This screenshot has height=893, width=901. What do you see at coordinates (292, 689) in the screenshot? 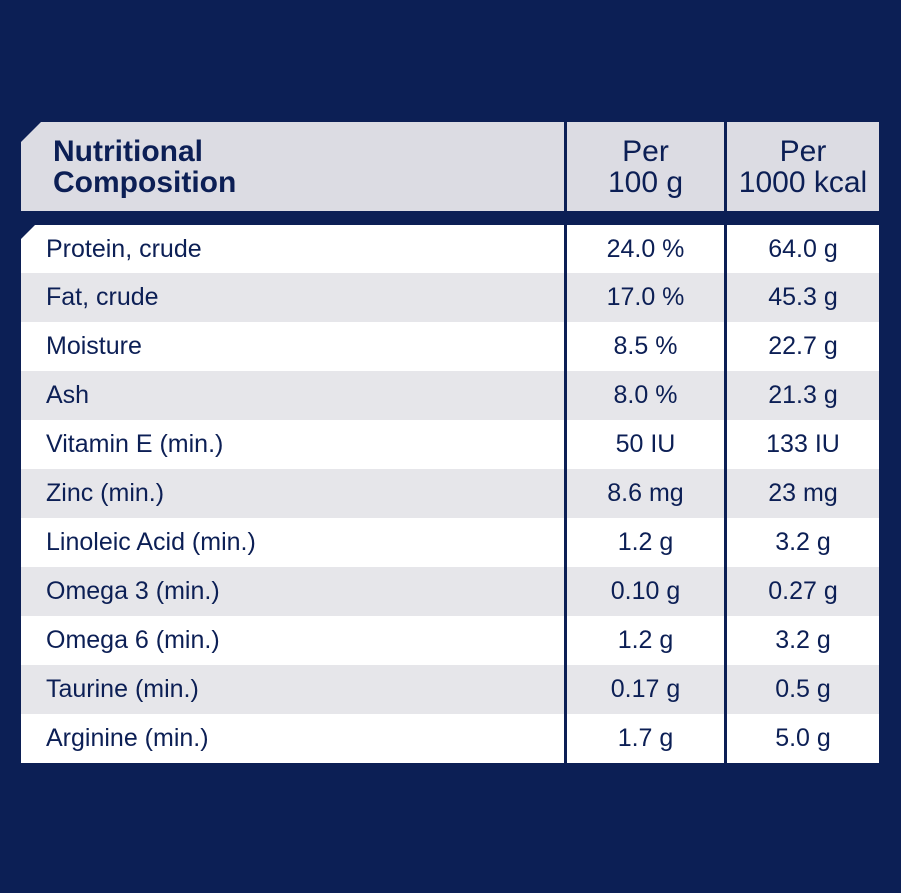
I see `nutrient-name-cell: Taurine (min.)` at bounding box center [292, 689].